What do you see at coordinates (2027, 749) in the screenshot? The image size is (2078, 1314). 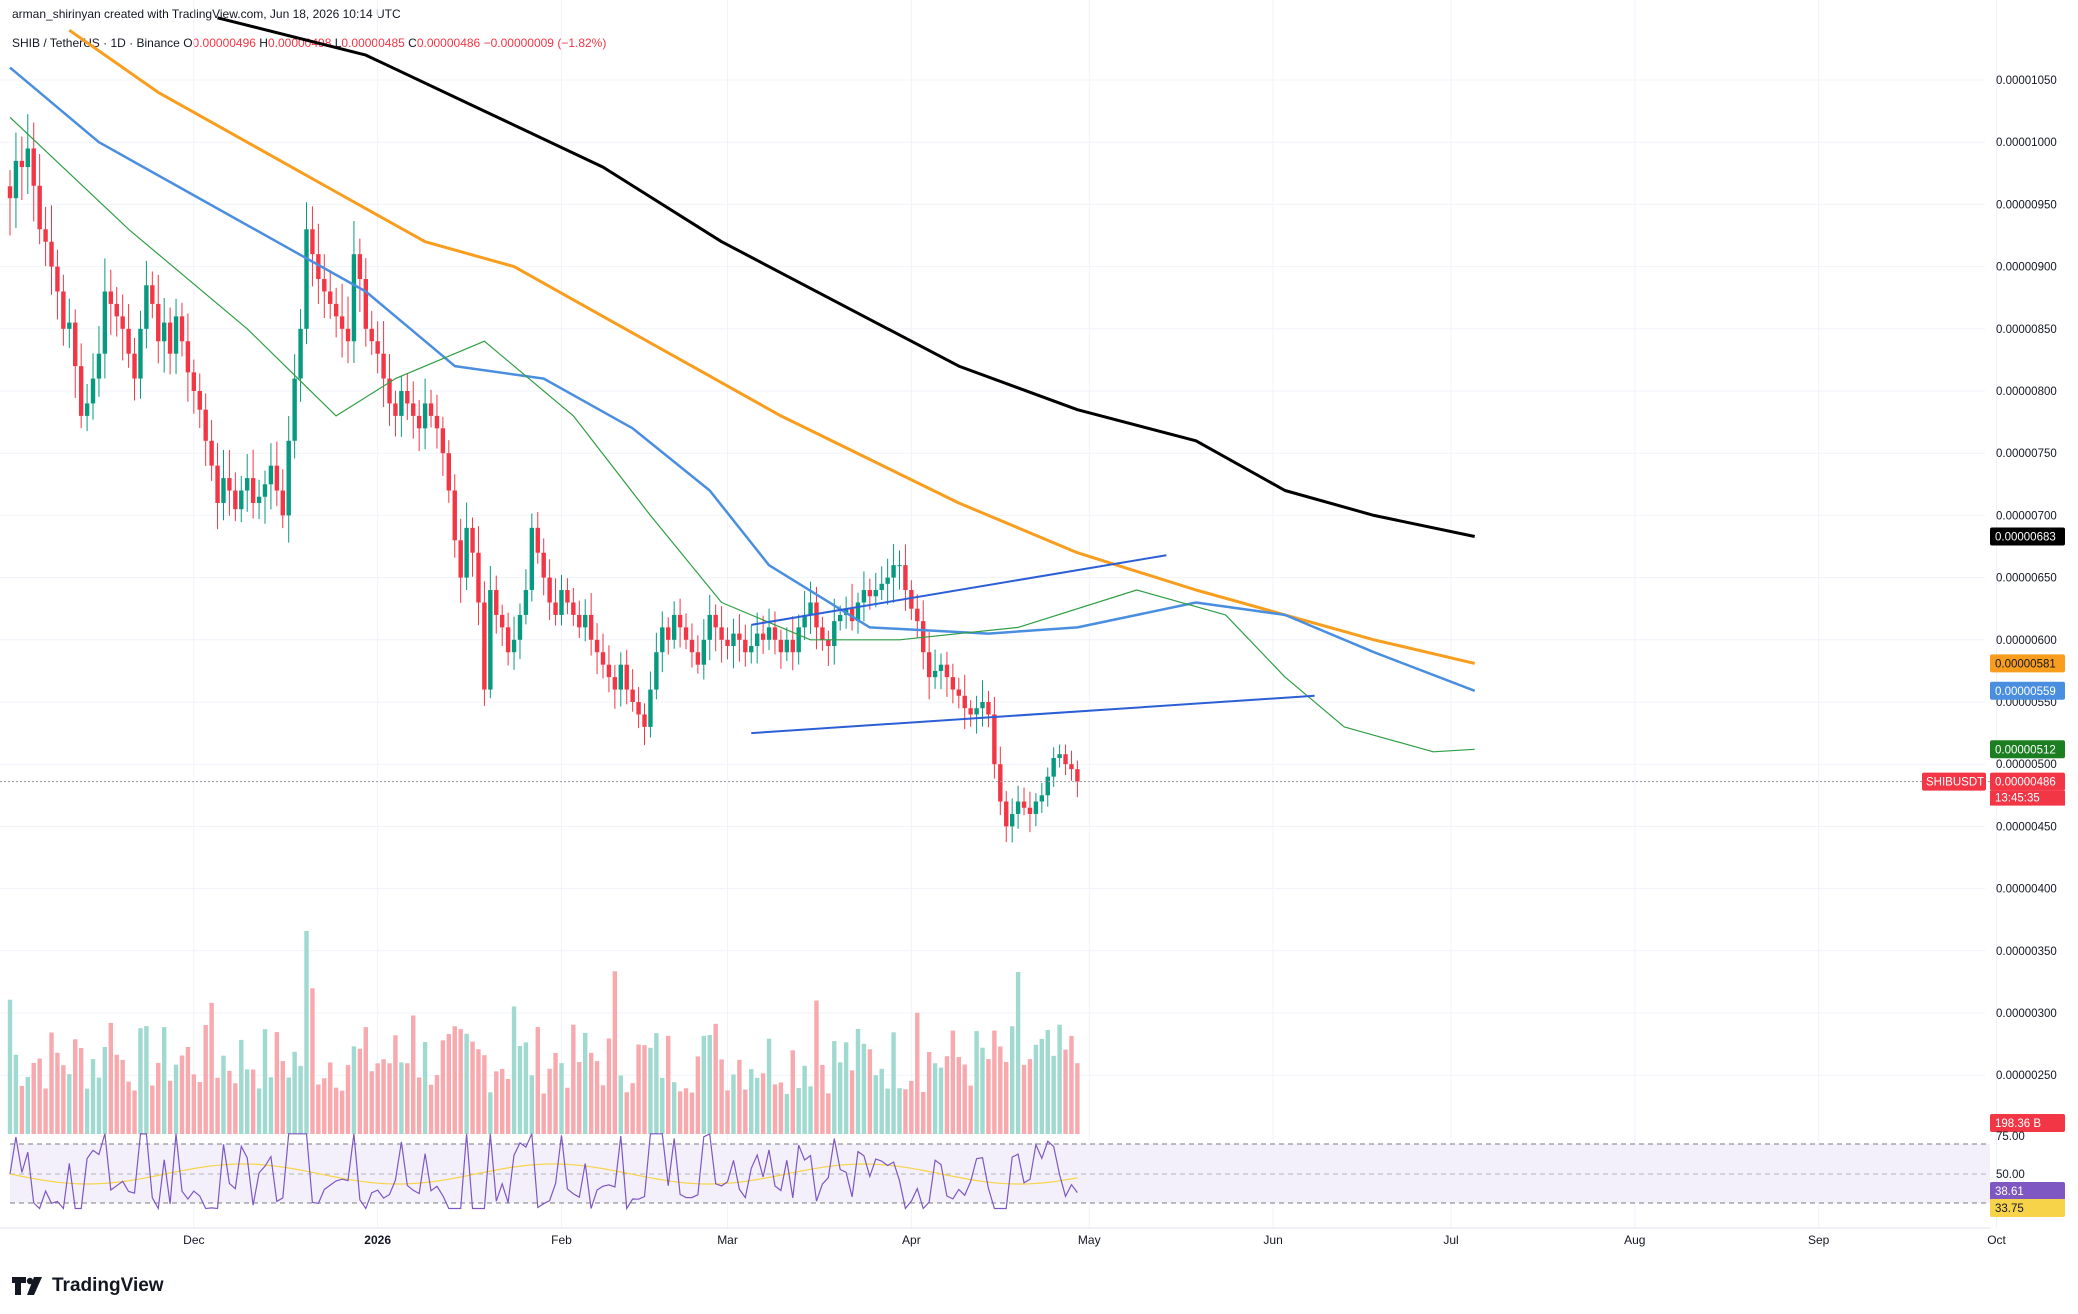 I see `ma-green-tag: 0.00000512` at bounding box center [2027, 749].